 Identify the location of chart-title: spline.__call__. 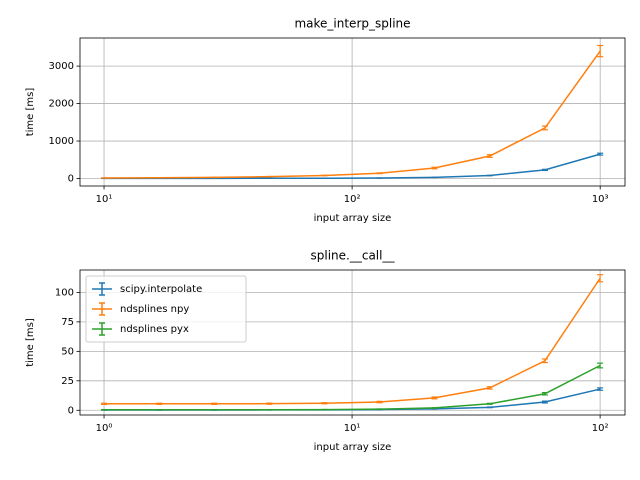
(353, 256).